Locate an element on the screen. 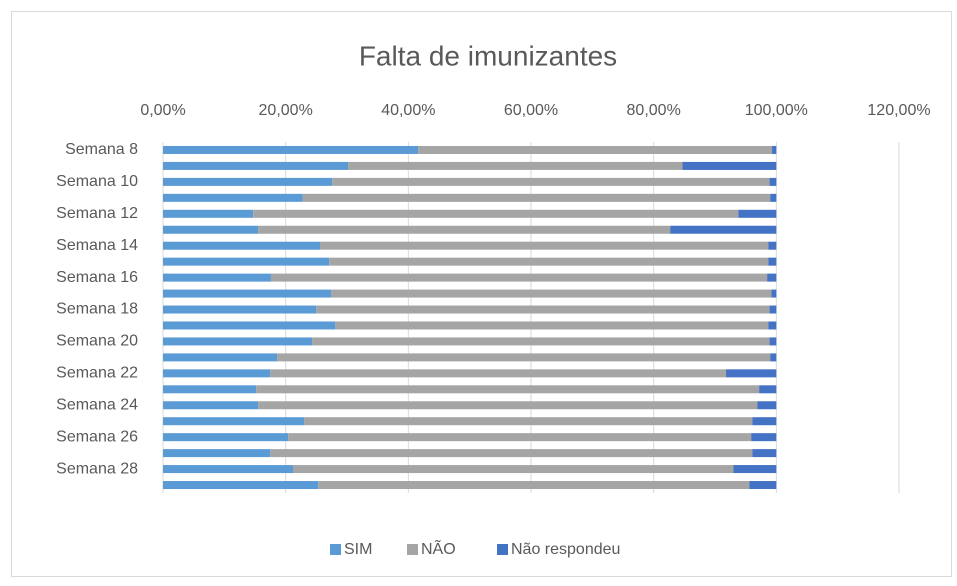  y-tick-label: Semana 28 is located at coordinates (97, 468).